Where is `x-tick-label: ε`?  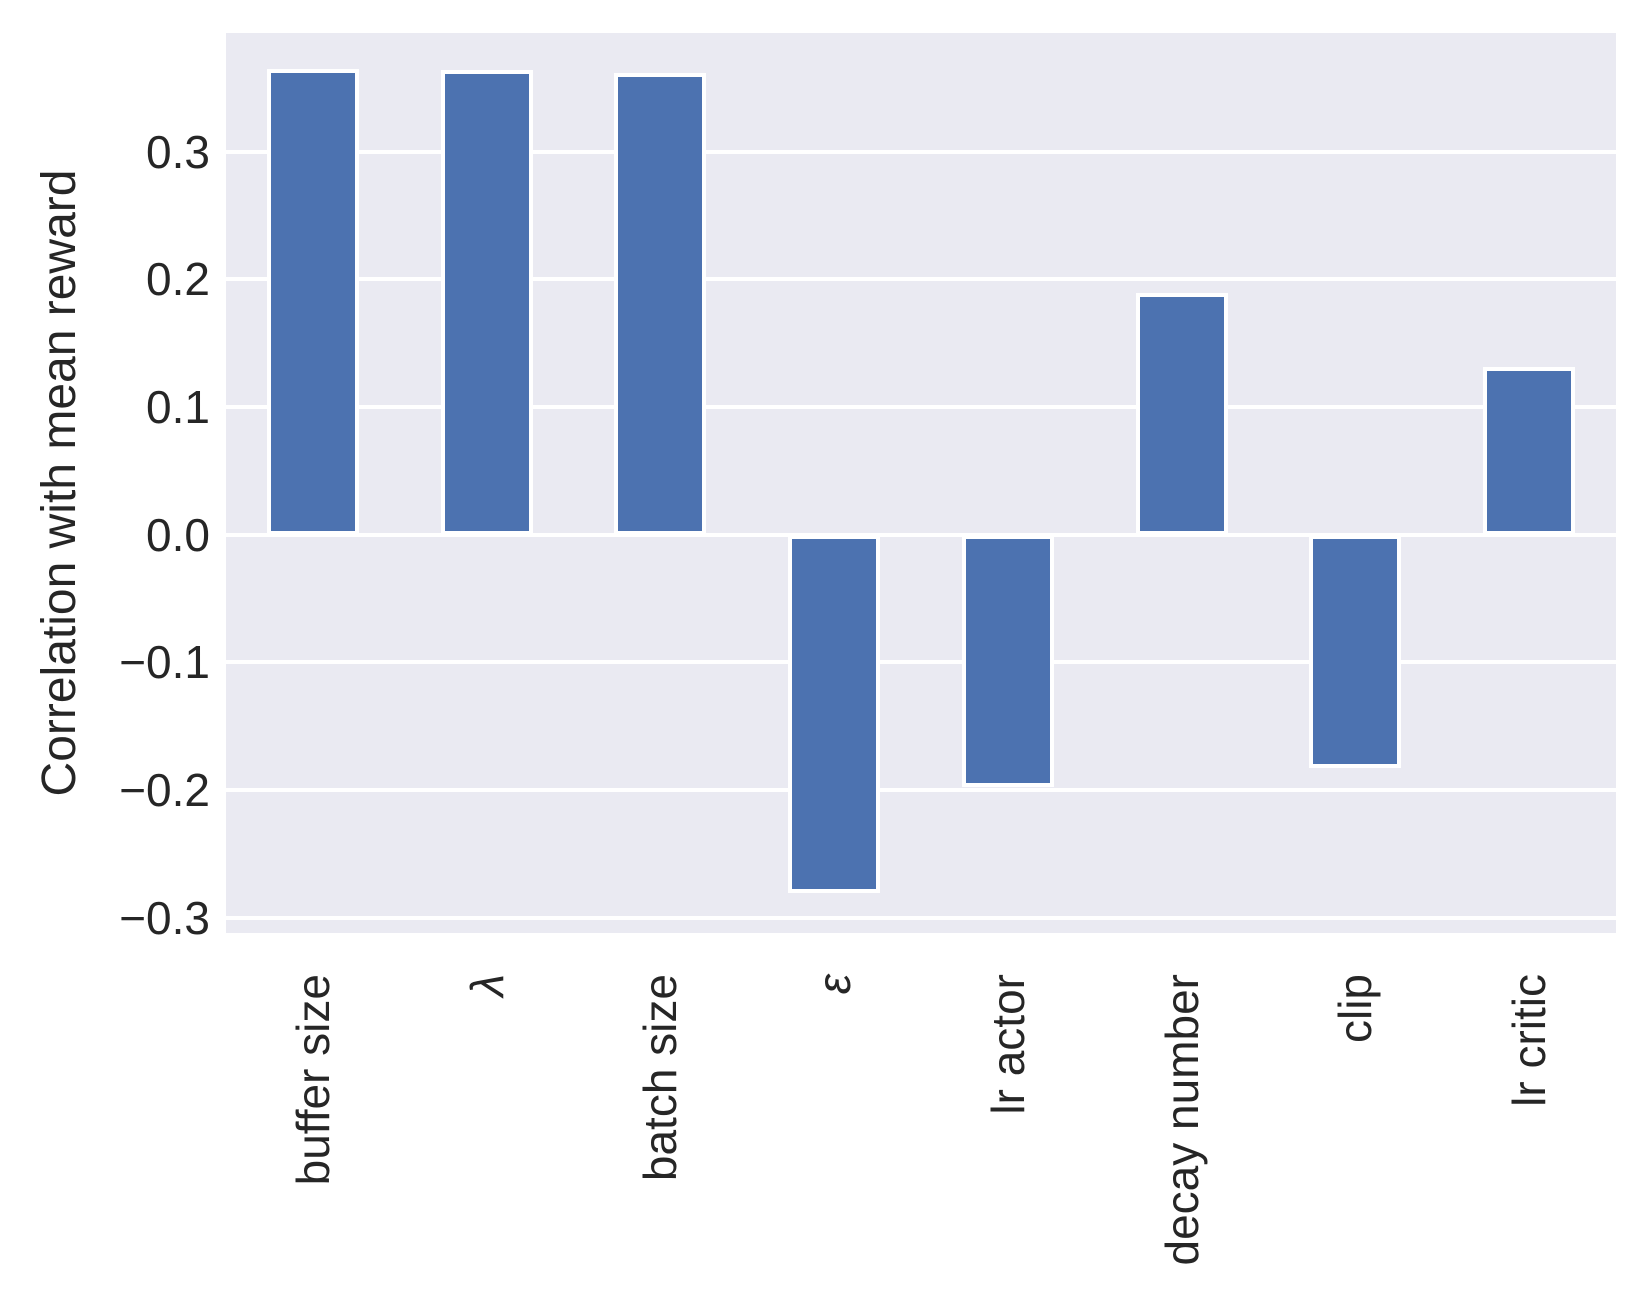 x-tick-label: ε is located at coordinates (834, 984).